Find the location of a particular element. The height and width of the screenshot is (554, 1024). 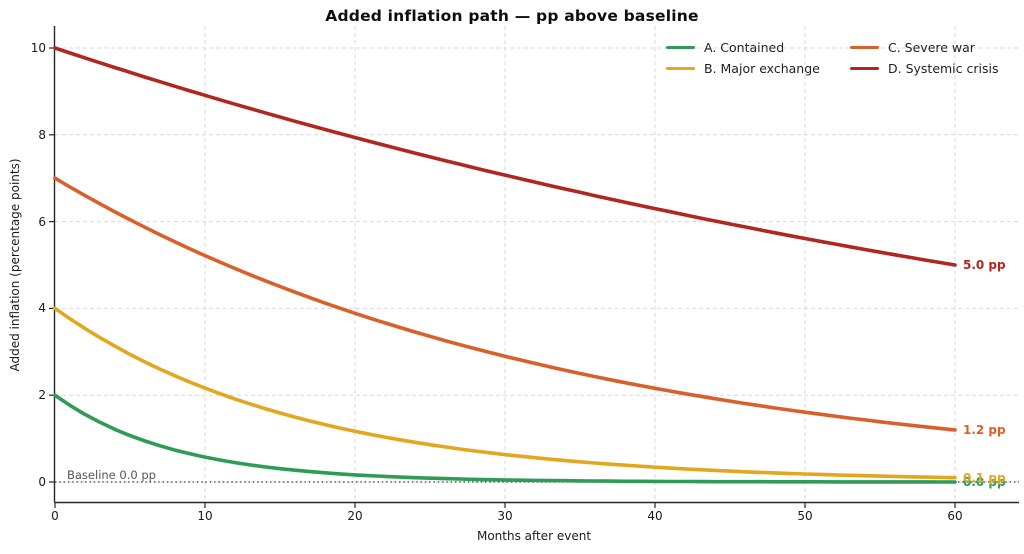

x-tick-label: 10 is located at coordinates (205, 516).